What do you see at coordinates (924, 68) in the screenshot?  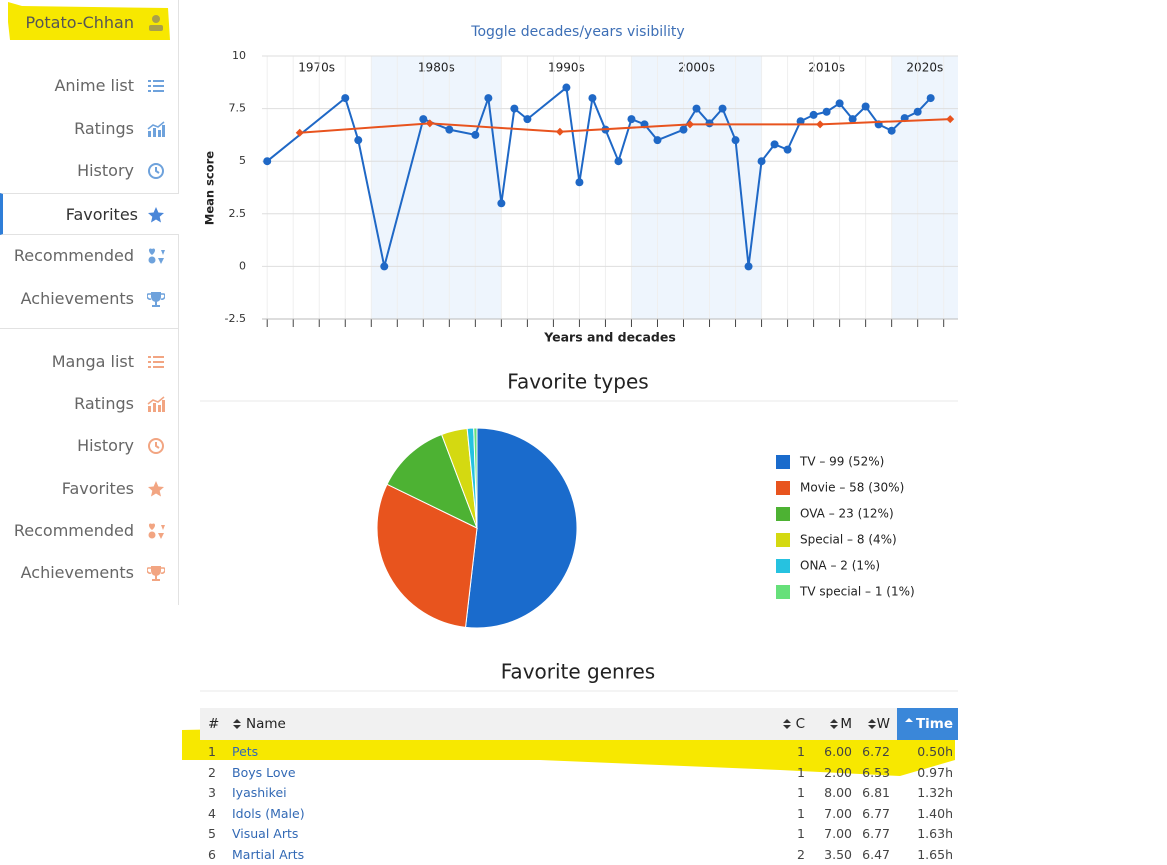 I see `decade-label: 2020s` at bounding box center [924, 68].